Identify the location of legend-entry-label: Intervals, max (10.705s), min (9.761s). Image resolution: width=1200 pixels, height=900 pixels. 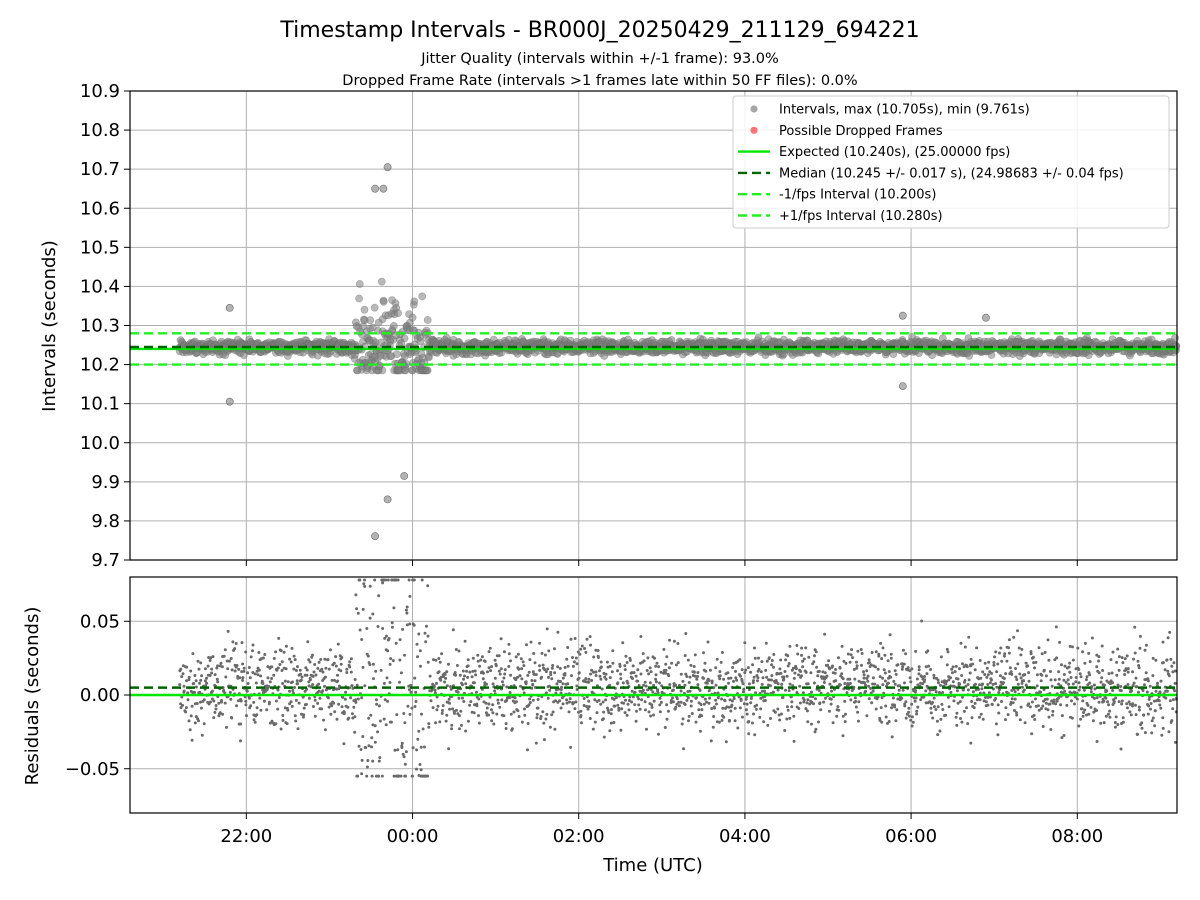
(904, 110).